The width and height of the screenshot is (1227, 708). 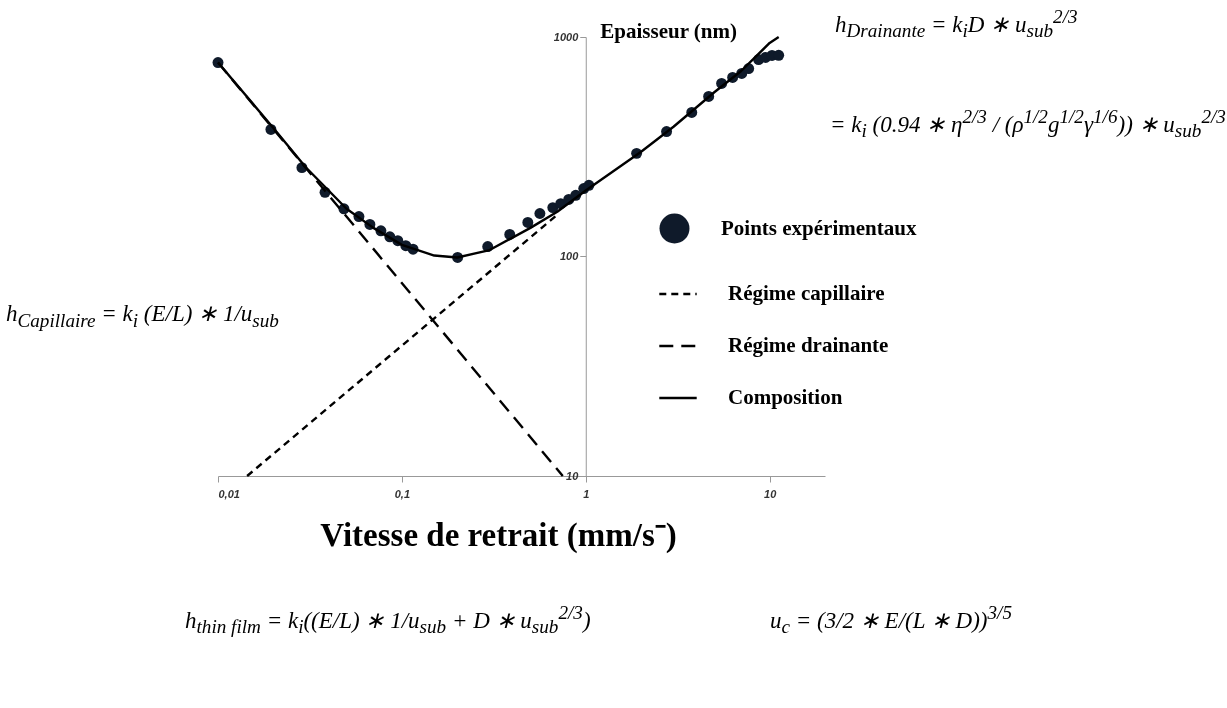 What do you see at coordinates (806, 293) in the screenshot?
I see `legend-label: Régime capillaire` at bounding box center [806, 293].